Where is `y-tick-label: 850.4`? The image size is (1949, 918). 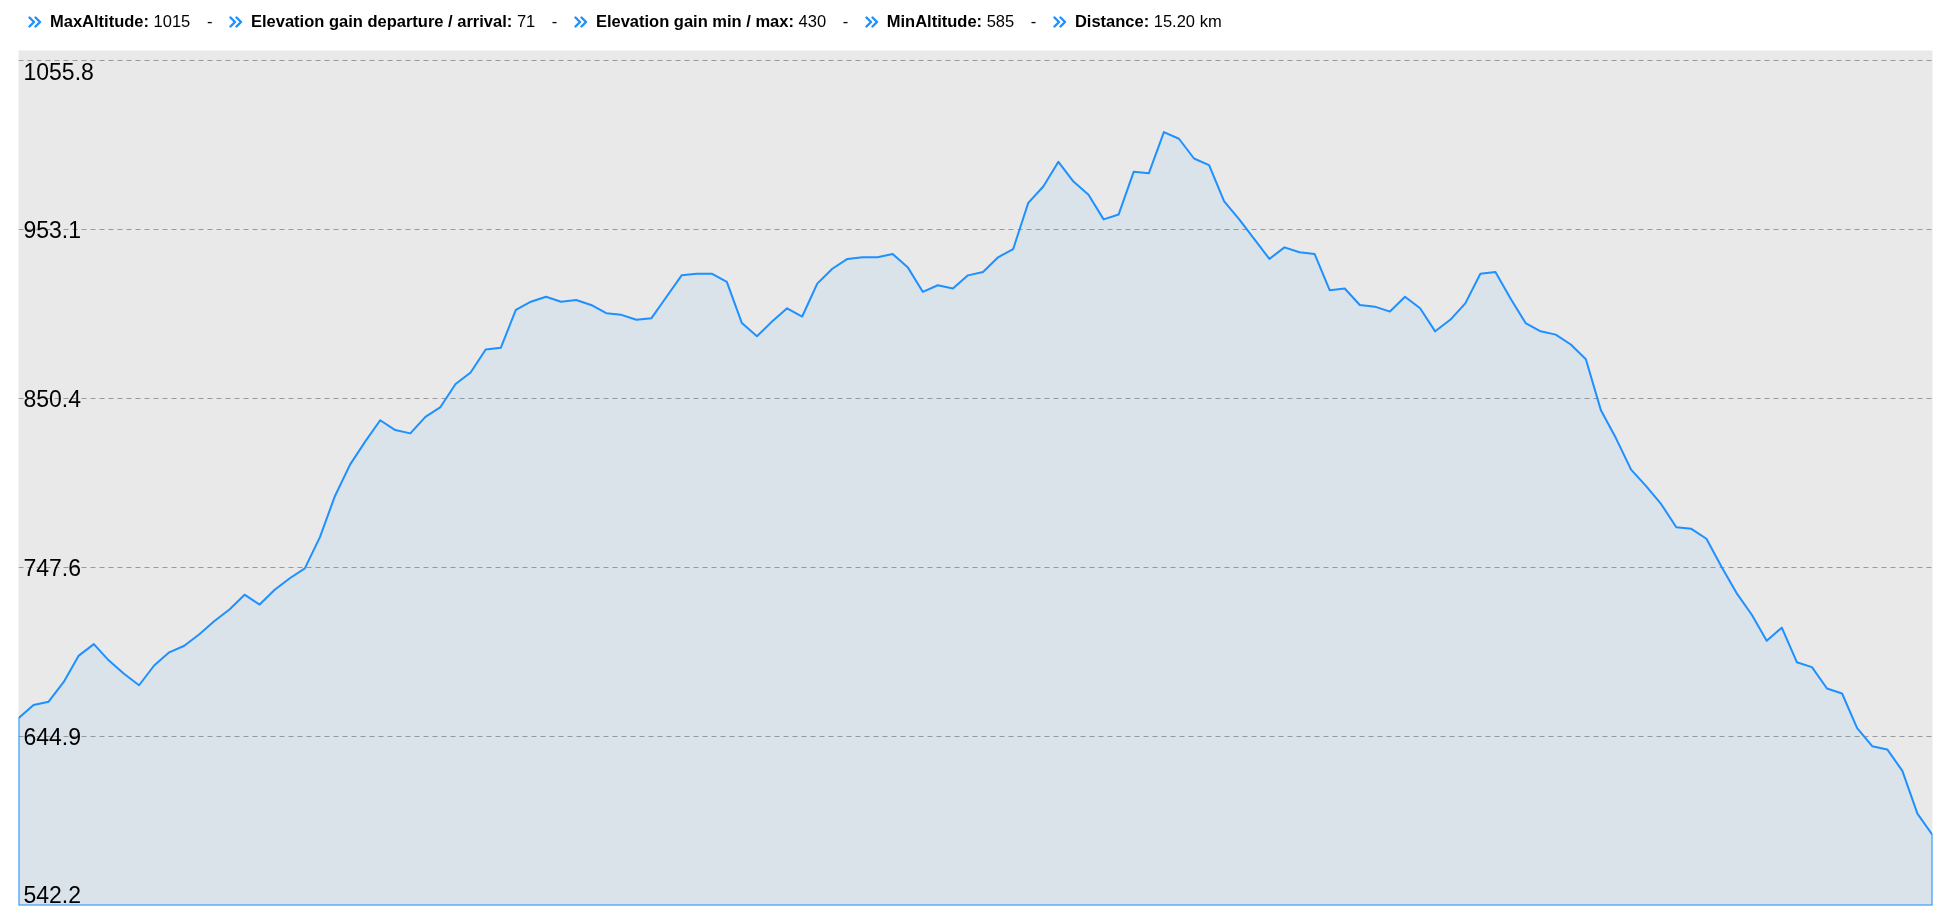 y-tick-label: 850.4 is located at coordinates (52, 398).